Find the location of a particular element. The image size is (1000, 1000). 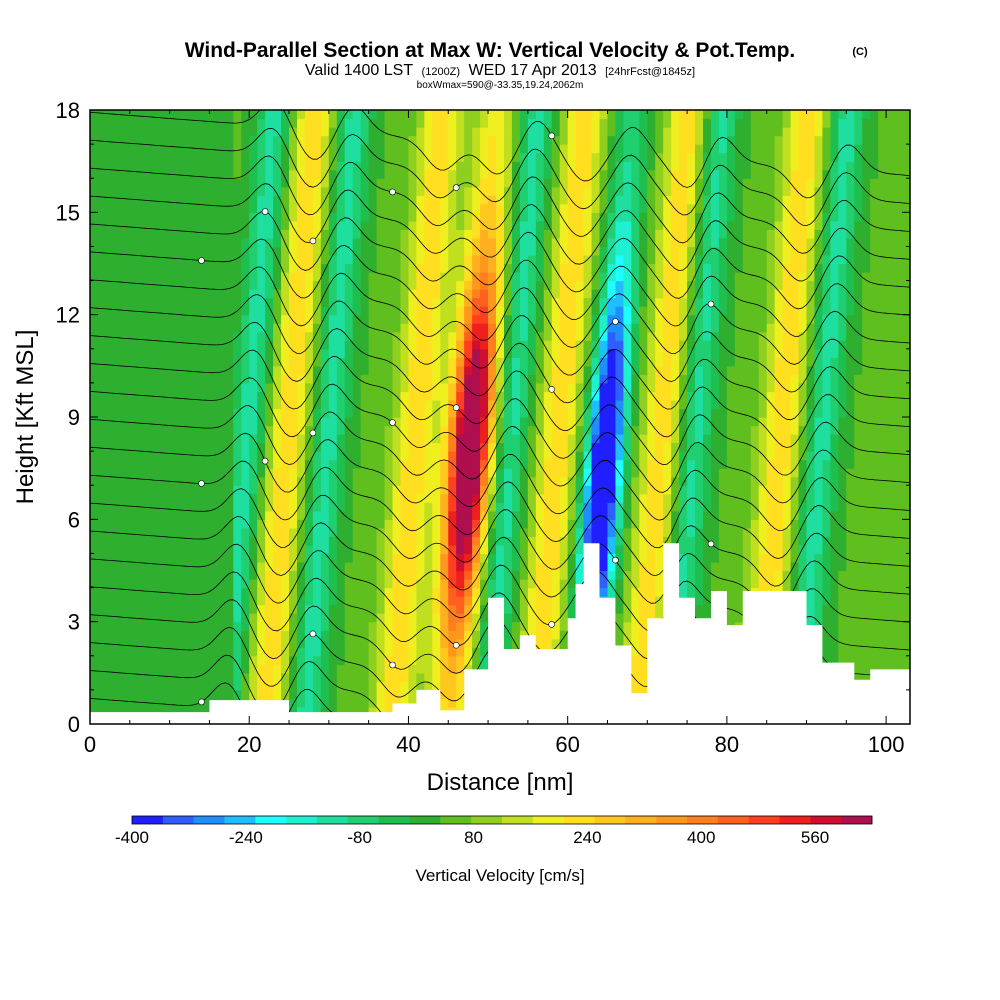

box-info: boxWmax=590@-33.35,19.24,2062m is located at coordinates (500, 85).